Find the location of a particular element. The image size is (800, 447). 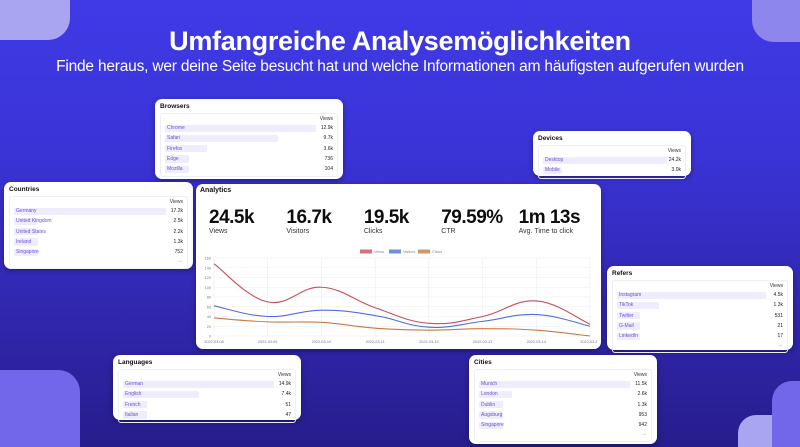

list-item-value: 3.0k is located at coordinates (676, 170).